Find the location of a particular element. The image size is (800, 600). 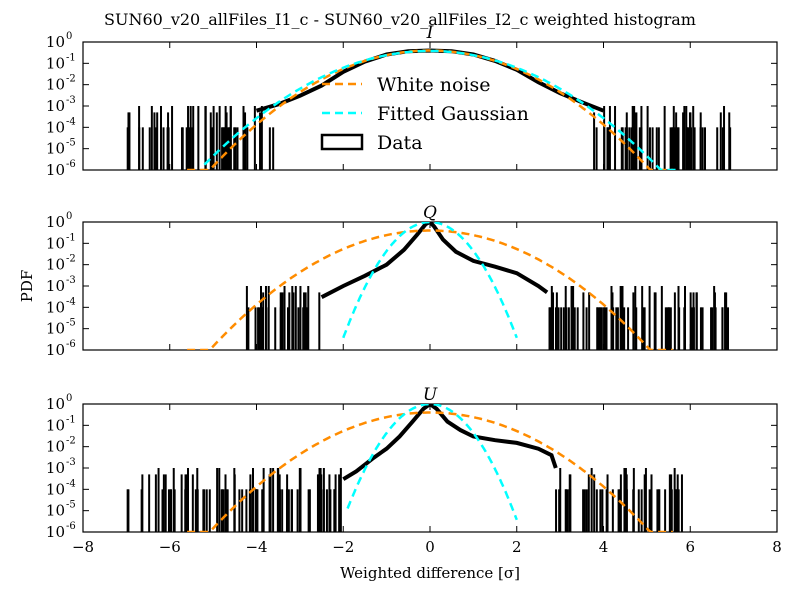

legend-swatch is located at coordinates (342, 142).